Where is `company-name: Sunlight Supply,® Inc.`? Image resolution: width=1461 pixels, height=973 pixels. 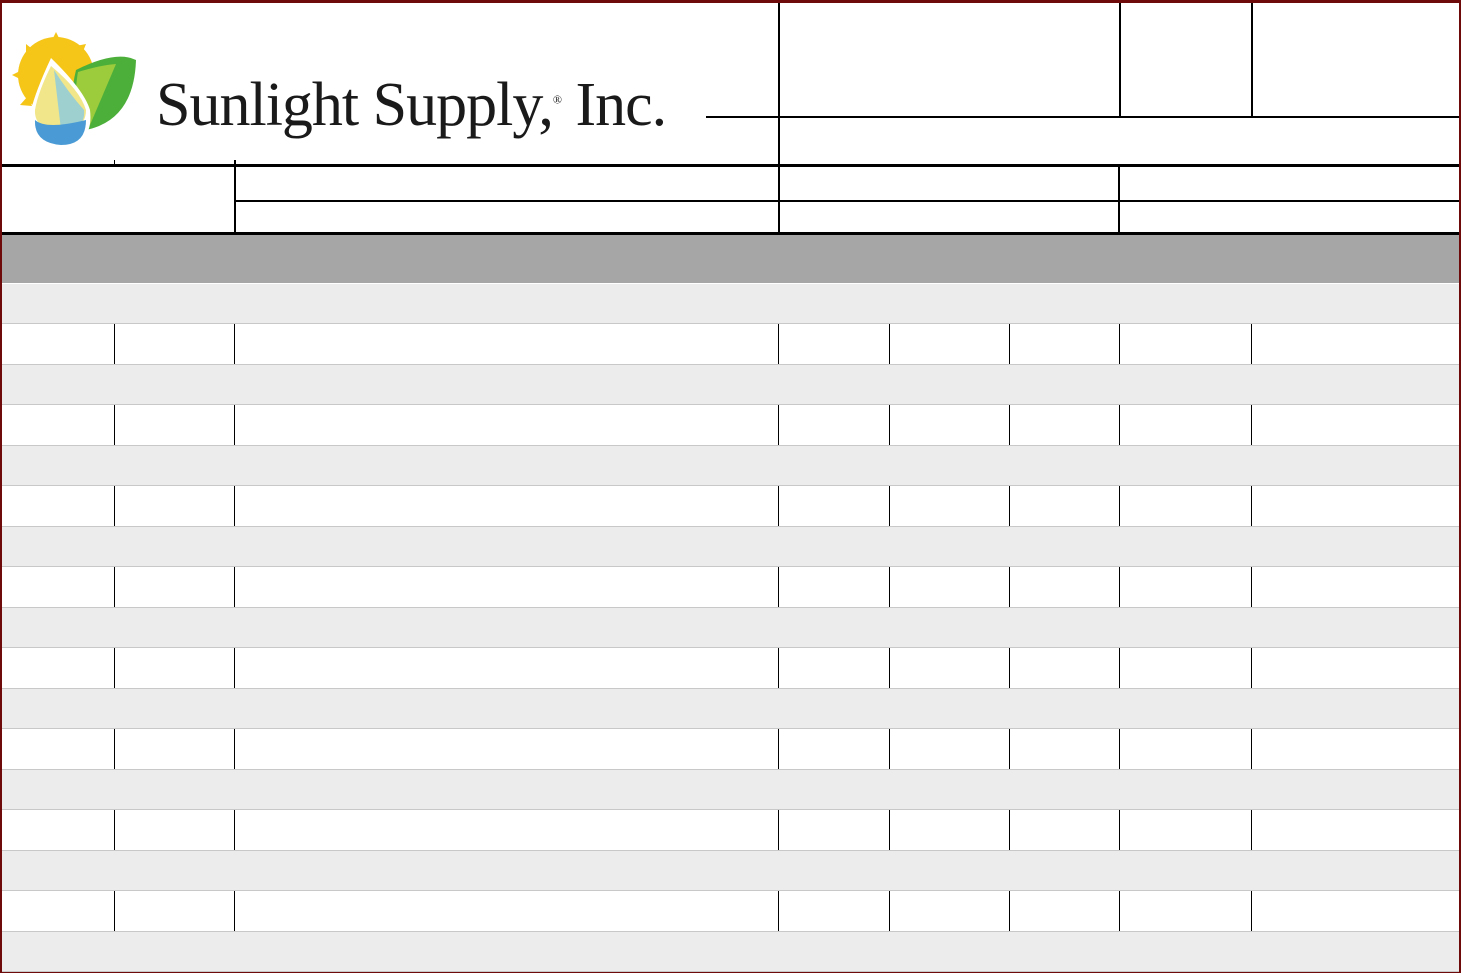
company-name: Sunlight Supply,® Inc. is located at coordinates (411, 105).